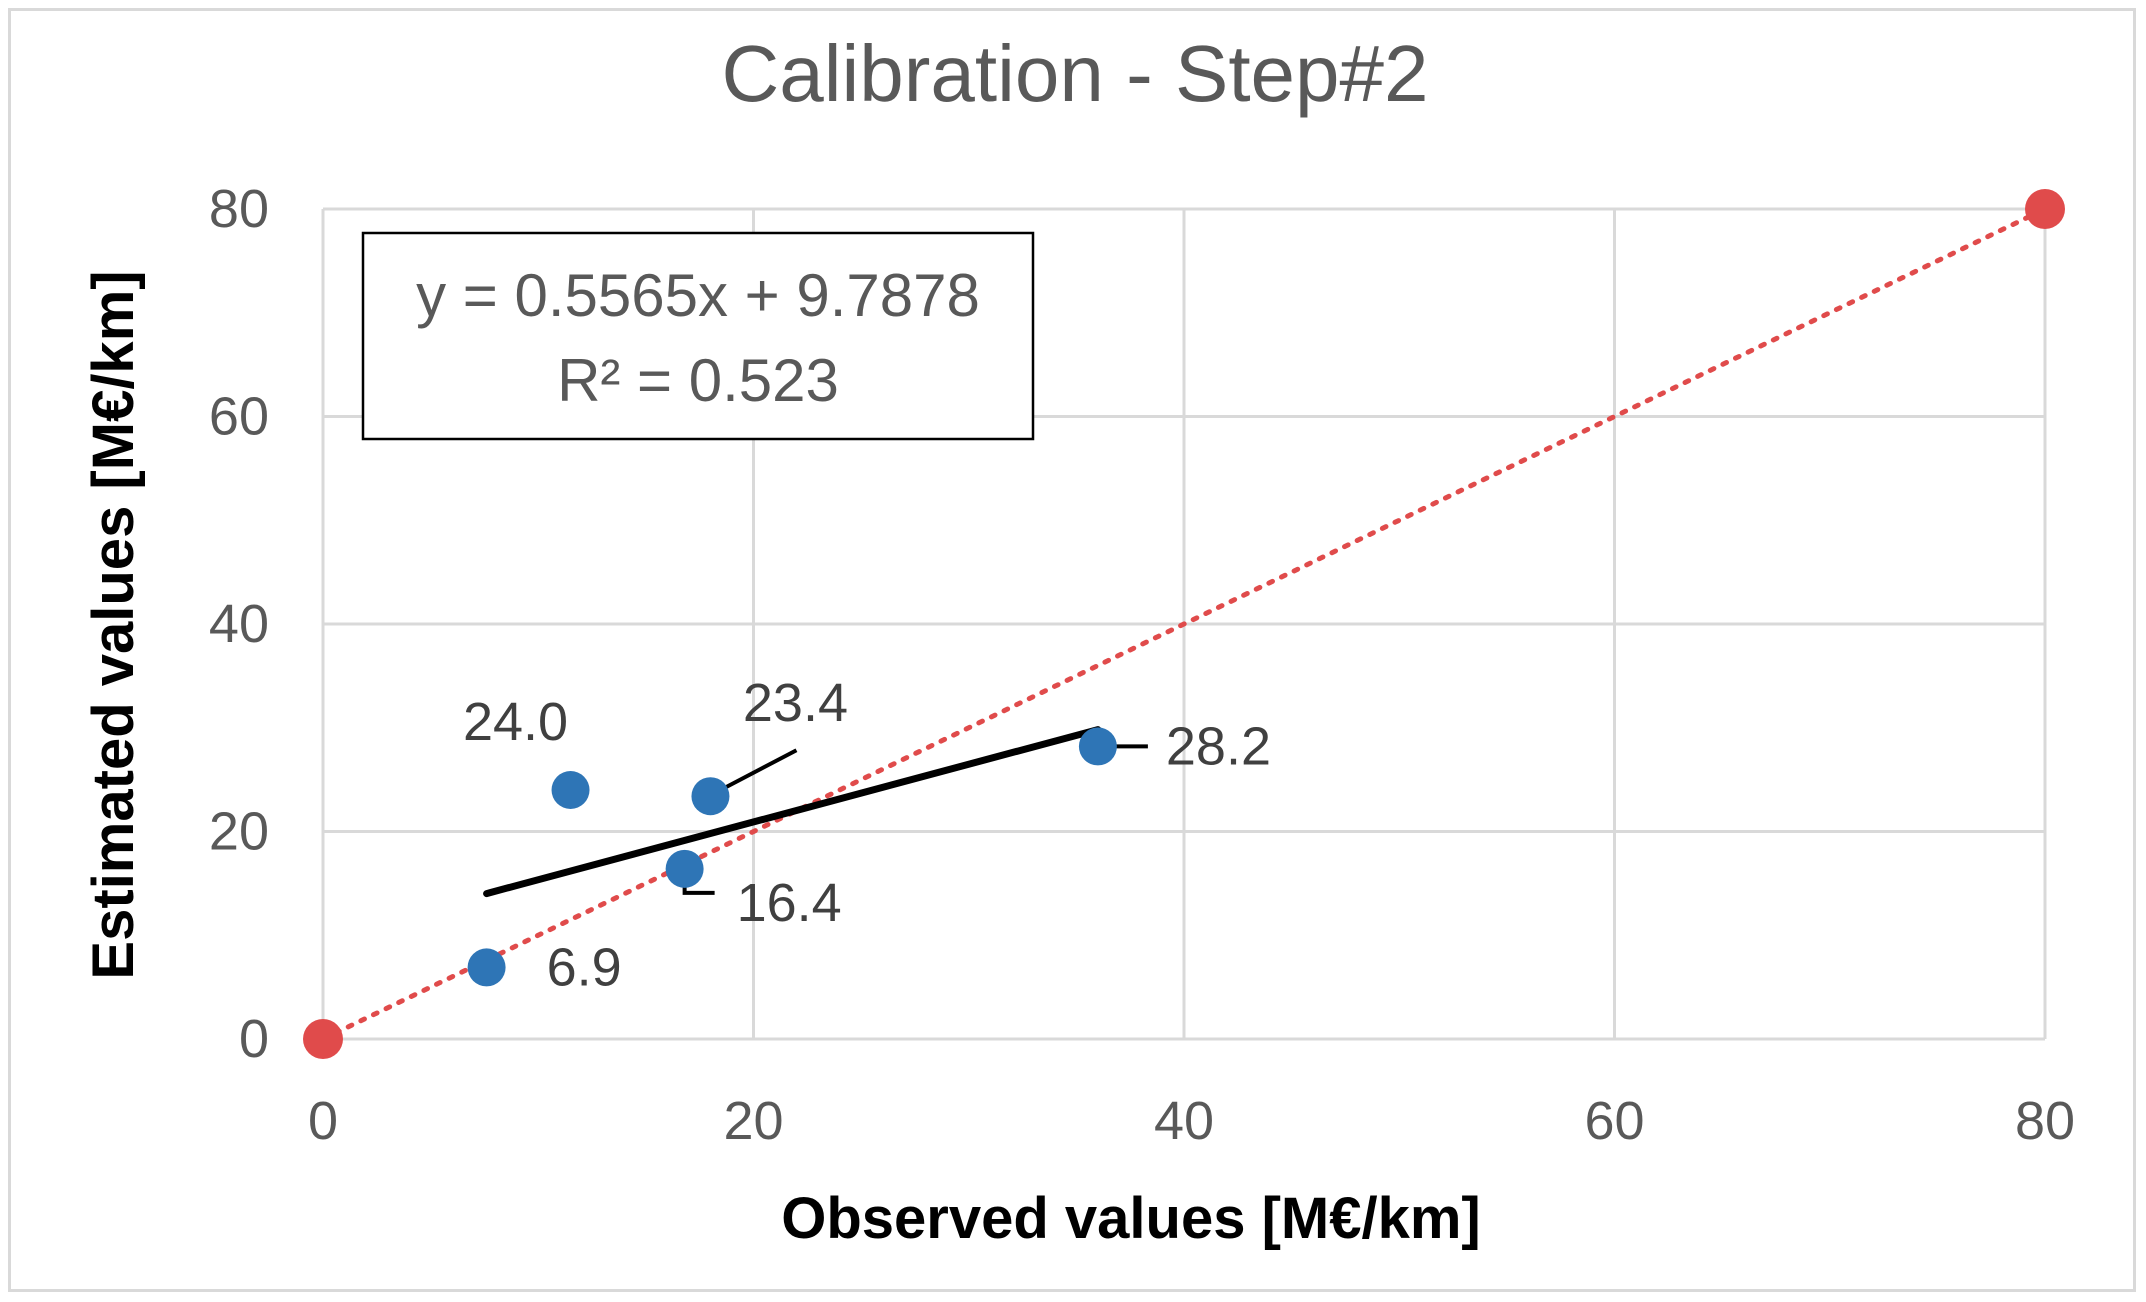 This screenshot has width=2146, height=1302. What do you see at coordinates (239, 209) in the screenshot?
I see `y-tick-label-80: 80` at bounding box center [239, 209].